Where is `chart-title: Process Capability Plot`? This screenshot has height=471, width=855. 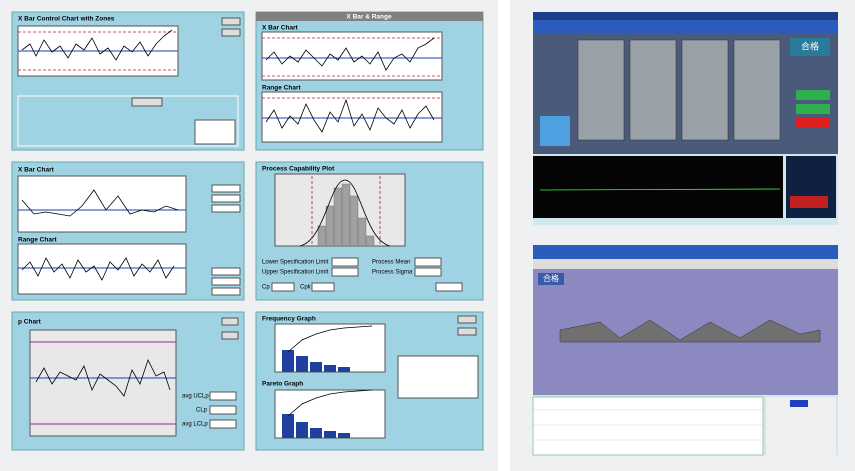
chart-title: Process Capability Plot is located at coordinates (298, 169).